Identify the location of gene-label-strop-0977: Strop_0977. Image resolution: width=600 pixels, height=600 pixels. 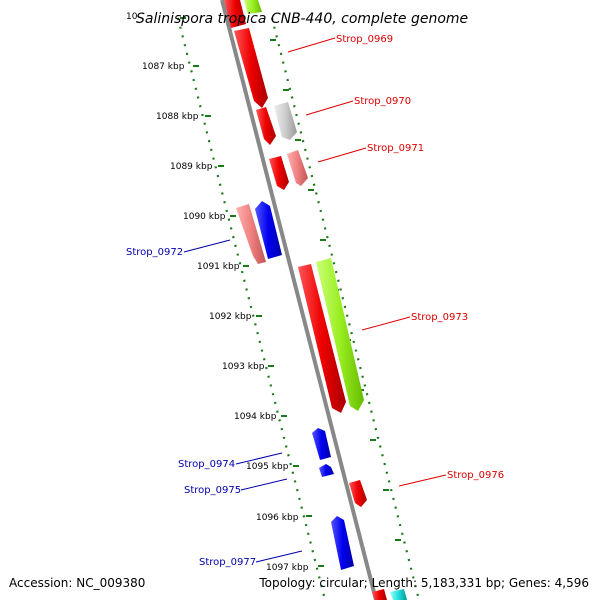
(227, 562).